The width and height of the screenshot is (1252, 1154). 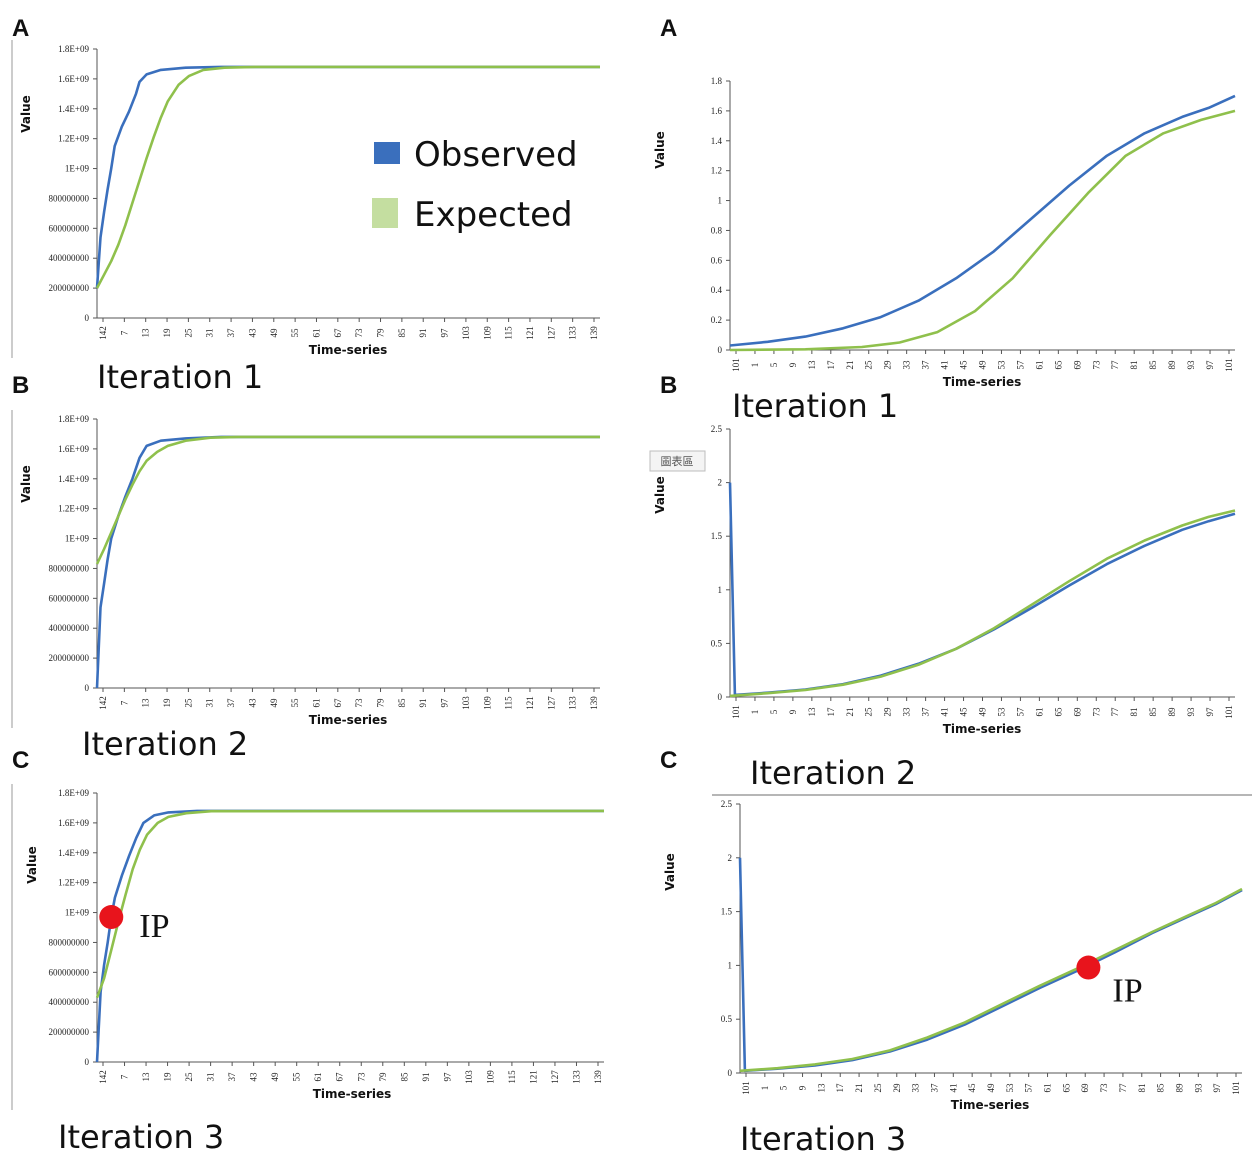 I want to click on y-tick-label: 0.5, so click(x=717, y=643).